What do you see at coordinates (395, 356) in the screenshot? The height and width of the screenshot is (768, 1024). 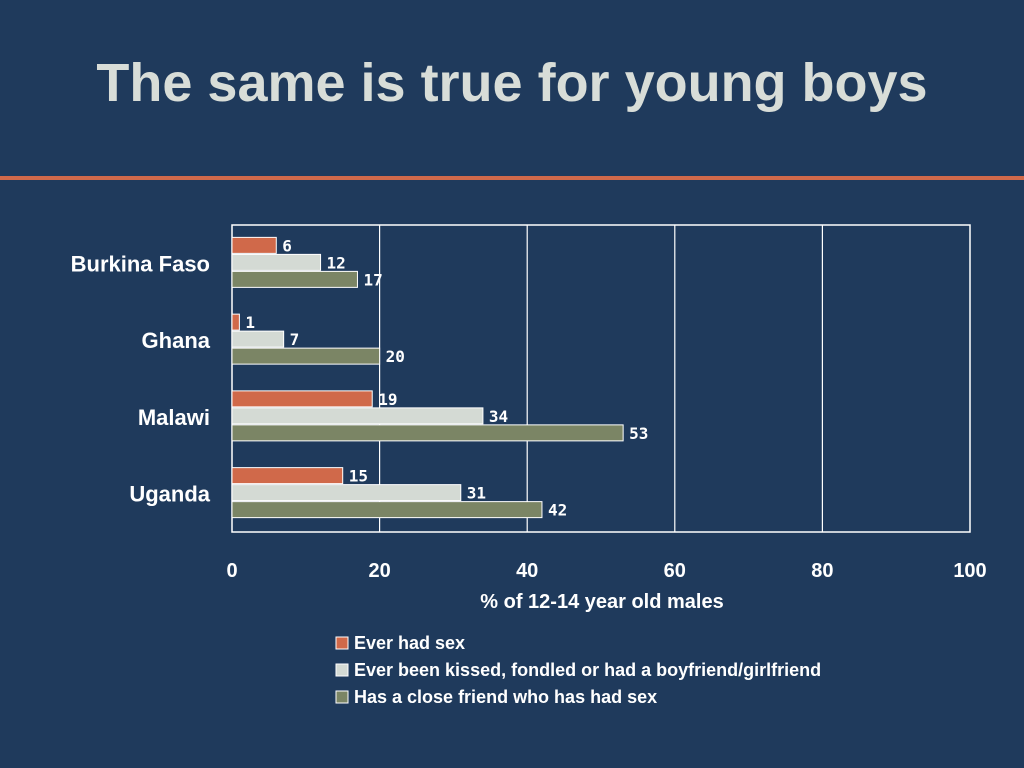 I see `data-label: 20` at bounding box center [395, 356].